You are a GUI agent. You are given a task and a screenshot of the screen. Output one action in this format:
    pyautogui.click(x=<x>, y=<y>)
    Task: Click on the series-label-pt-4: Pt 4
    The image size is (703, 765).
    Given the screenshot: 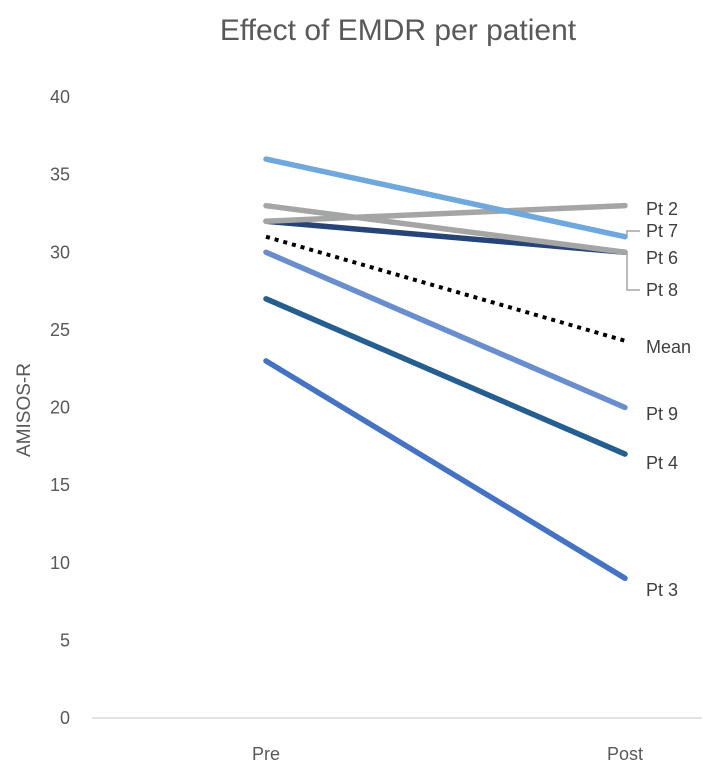 What is the action you would take?
    pyautogui.click(x=662, y=463)
    